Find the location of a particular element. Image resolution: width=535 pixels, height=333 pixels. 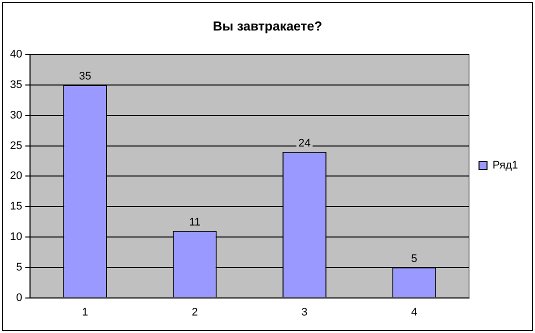

legend-label: Ряд1 is located at coordinates (505, 166).